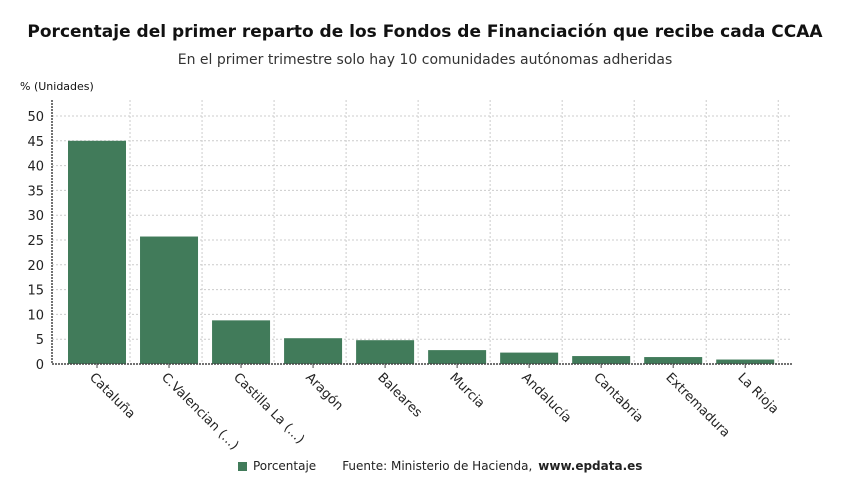  I want to click on legend-swatch, so click(242, 466).